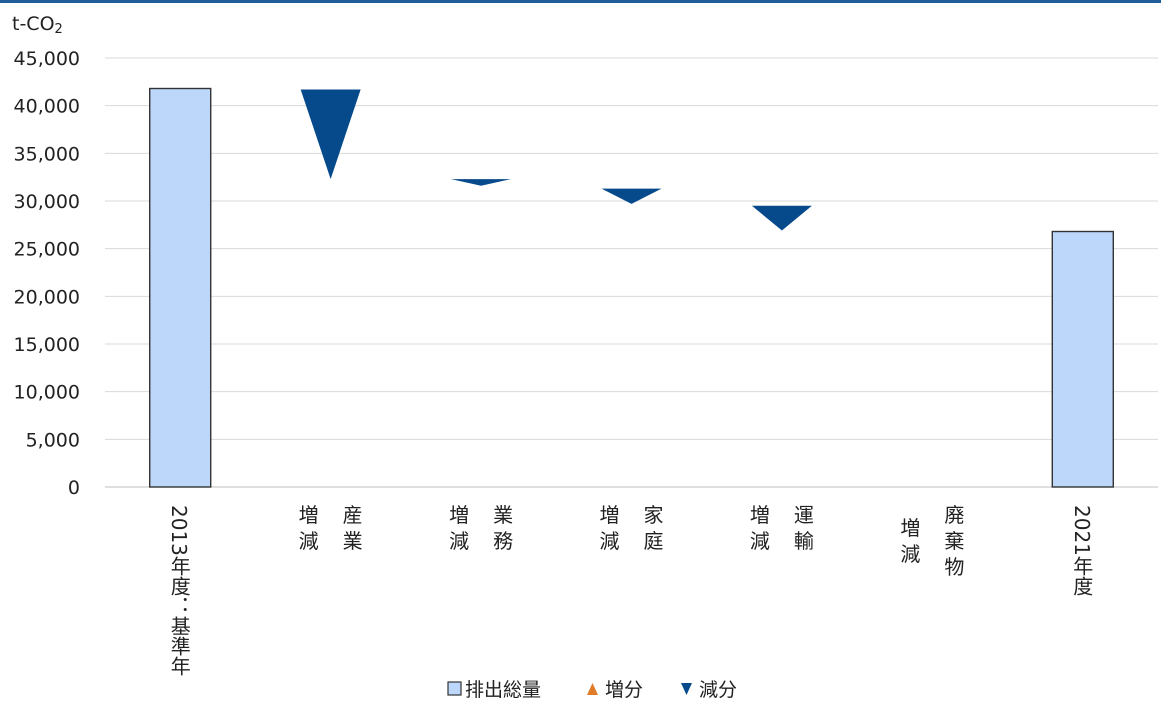 The width and height of the screenshot is (1161, 708). What do you see at coordinates (74, 488) in the screenshot?
I see `y-tick-label: 0` at bounding box center [74, 488].